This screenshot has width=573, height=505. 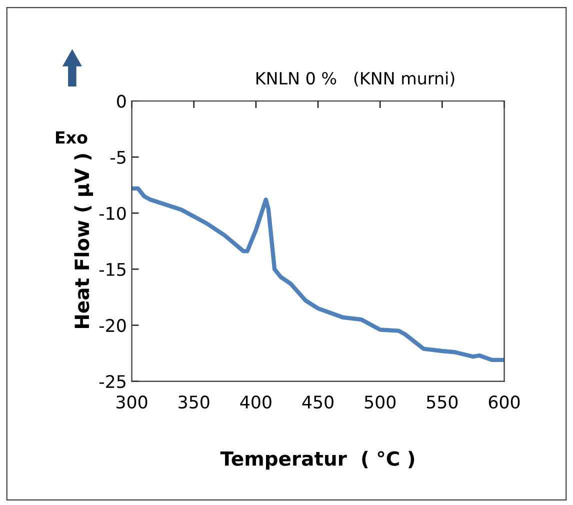 I want to click on x-tick-label: 350, so click(x=194, y=402).